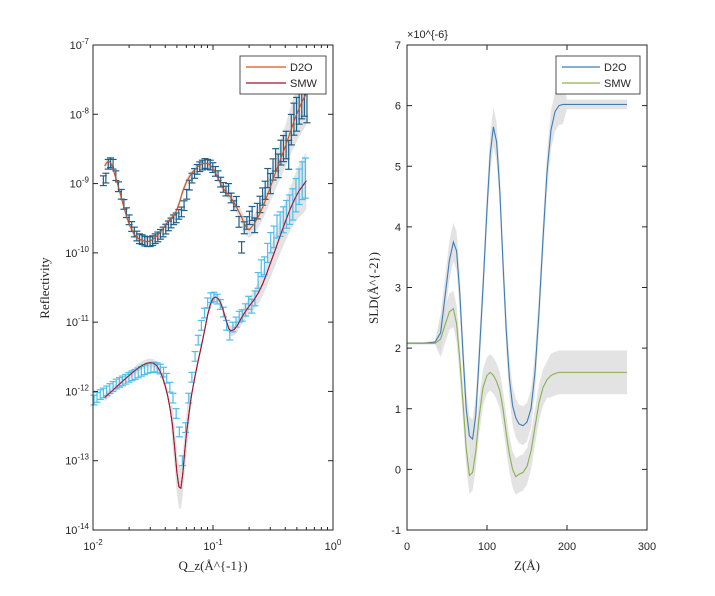 Image resolution: width=715 pixels, height=596 pixels. Describe the element at coordinates (205, 335) in the screenshot. I see `left-smw-fit-line-overlay` at that location.